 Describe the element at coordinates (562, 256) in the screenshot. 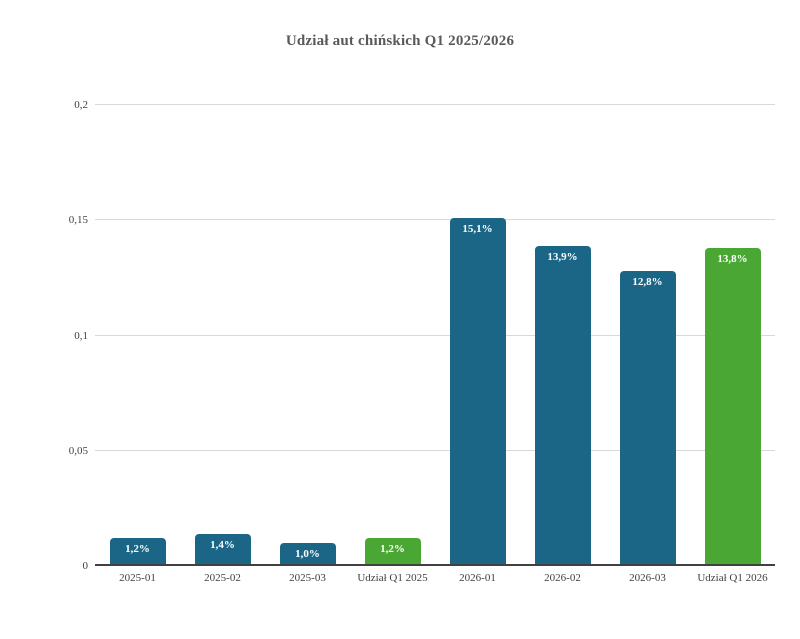

I see `bar-value-label: 13,9%` at that location.